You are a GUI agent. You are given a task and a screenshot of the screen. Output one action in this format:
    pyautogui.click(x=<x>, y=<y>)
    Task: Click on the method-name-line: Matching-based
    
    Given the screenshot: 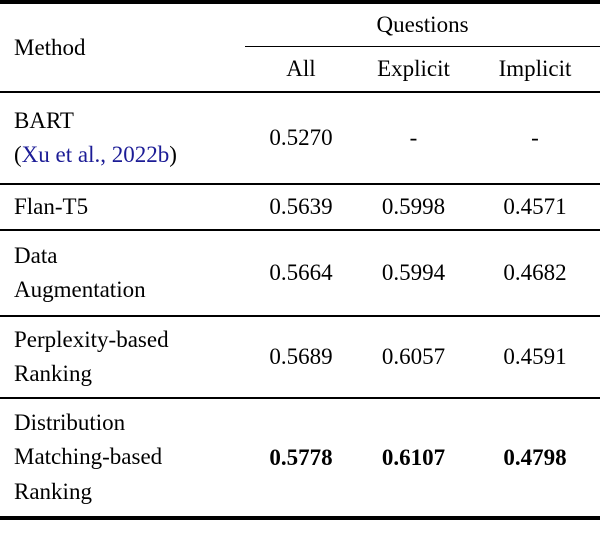 What is the action you would take?
    pyautogui.click(x=88, y=457)
    